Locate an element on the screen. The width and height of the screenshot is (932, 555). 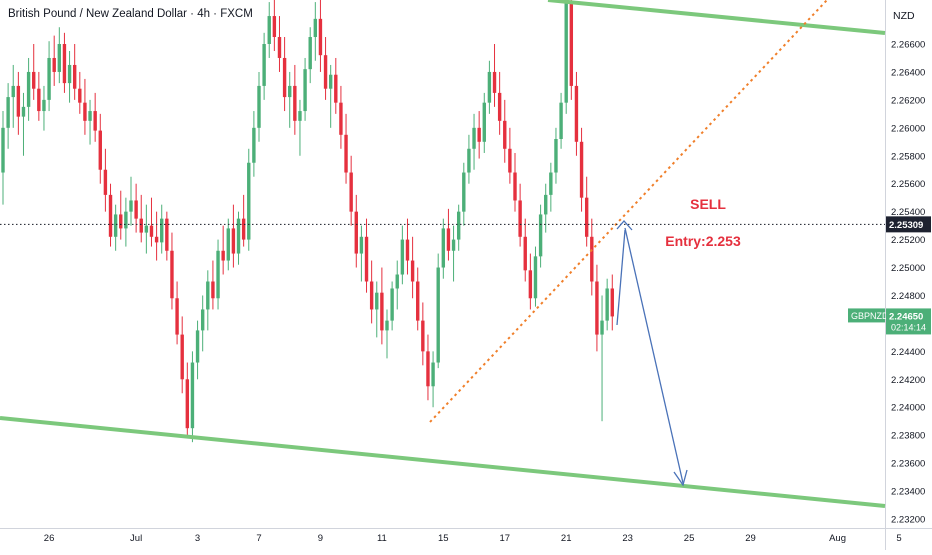
candle-countdown-text: 02:14:14 is located at coordinates (908, 327).